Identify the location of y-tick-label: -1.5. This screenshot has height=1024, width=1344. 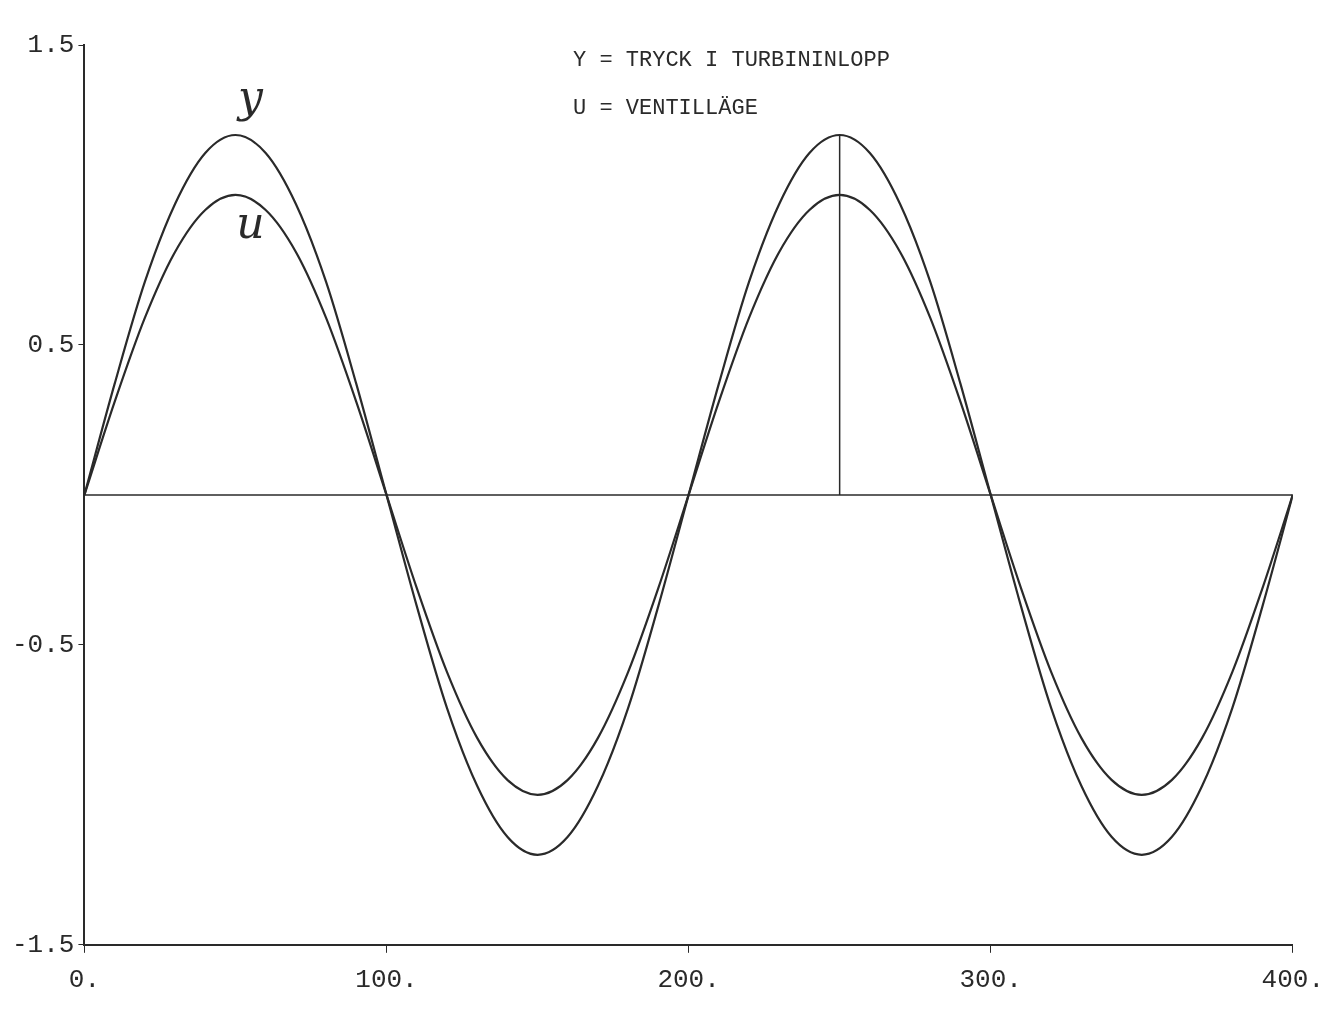
(43, 944).